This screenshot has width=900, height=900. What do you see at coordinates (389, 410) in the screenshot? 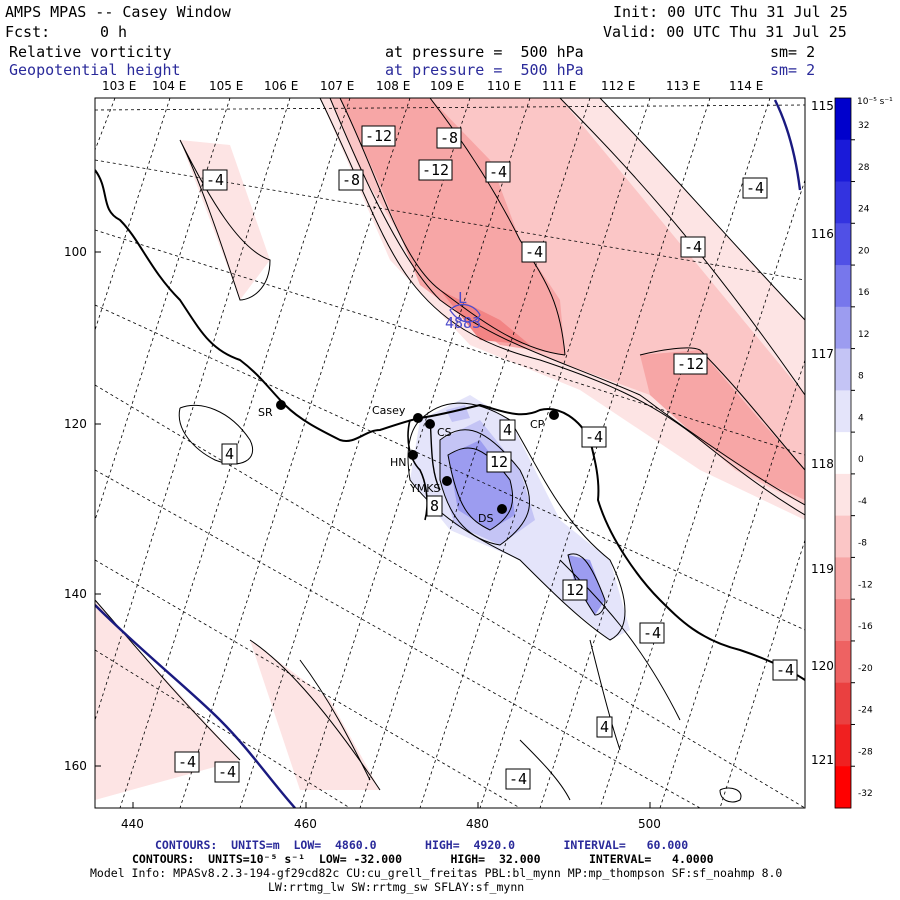
I see `station-label: Casey` at bounding box center [389, 410].